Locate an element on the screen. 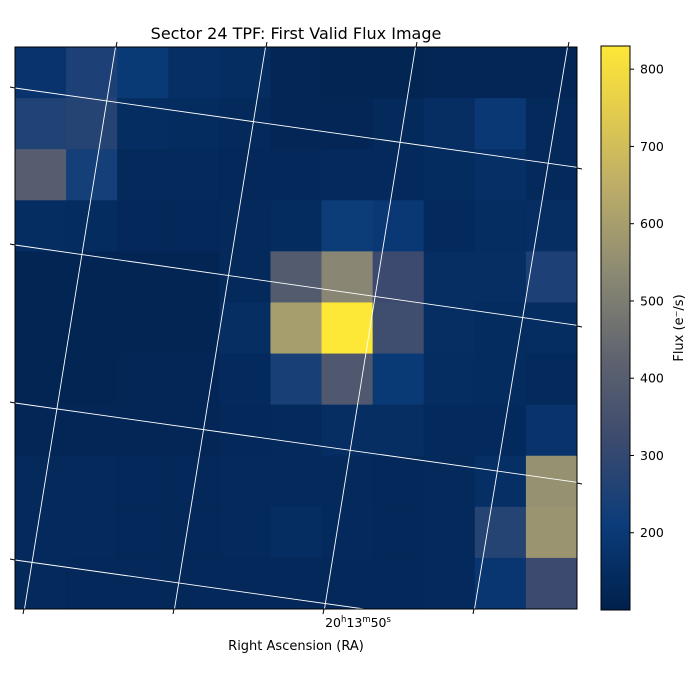  x-tick-label: 20h13m50s is located at coordinates (358, 622).